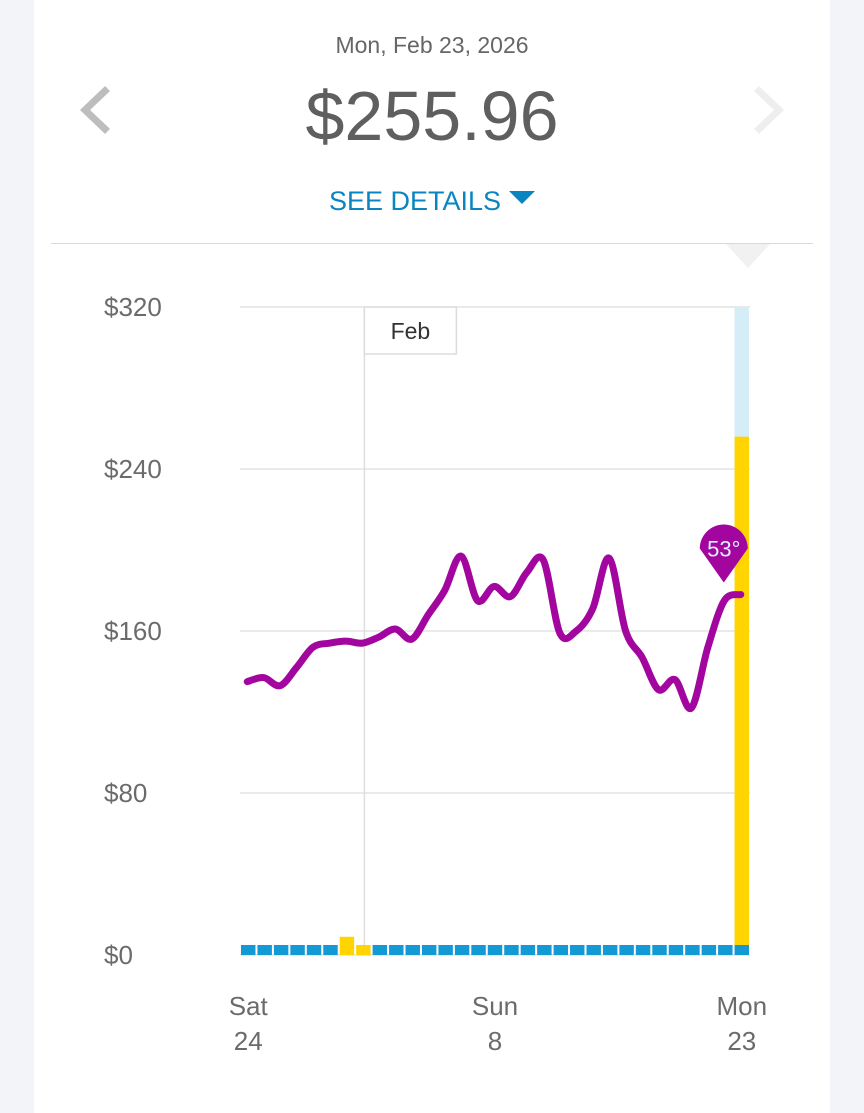 Image resolution: width=864 pixels, height=1113 pixels. I want to click on caret-down-icon, so click(522, 197).